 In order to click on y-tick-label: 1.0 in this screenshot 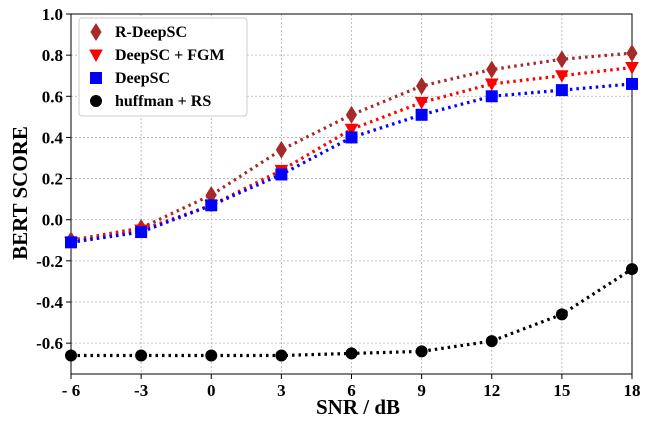, I will do `click(52, 14)`.